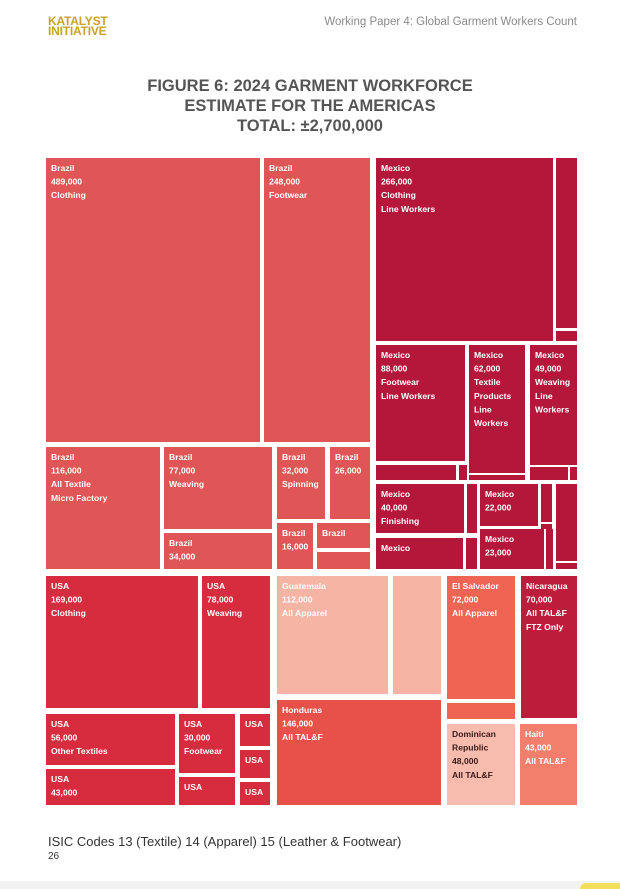 Image resolution: width=620 pixels, height=889 pixels. I want to click on katalyst-logo: KATALYST INITIATIVE, so click(78, 26).